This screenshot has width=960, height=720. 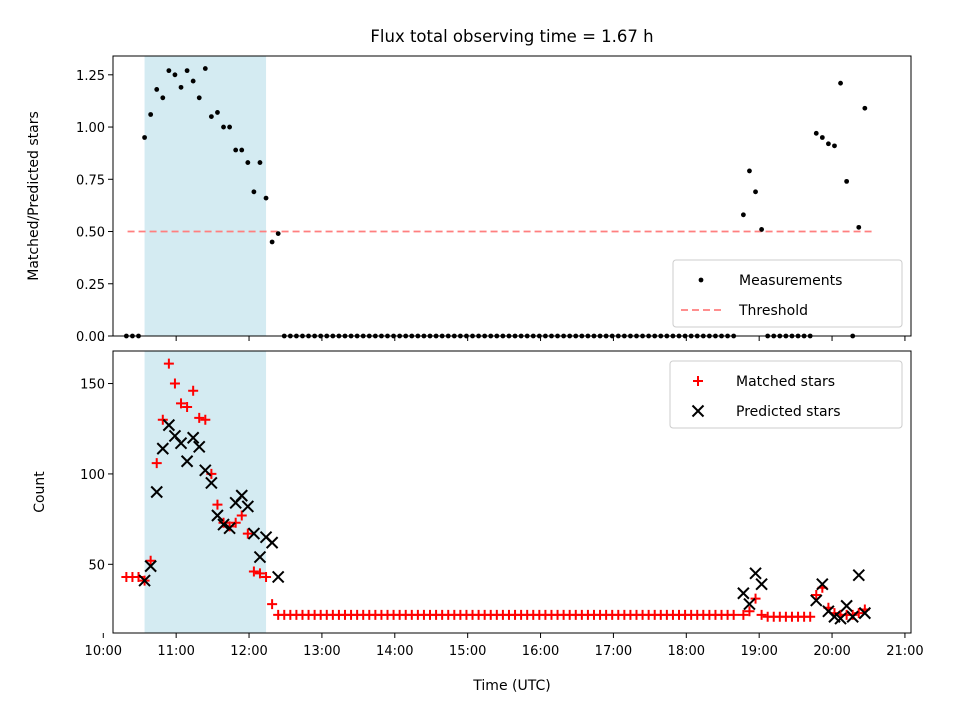 I want to click on bottom-y-ticks: 50 100 150, so click(x=96, y=475).